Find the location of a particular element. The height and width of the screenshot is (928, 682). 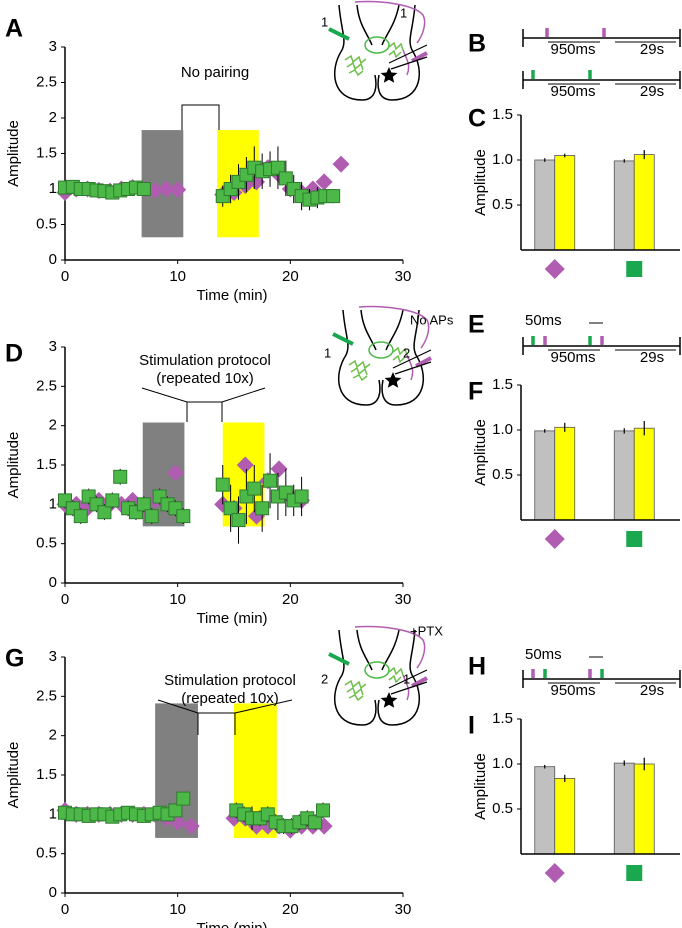

panel-label: H is located at coordinates (477, 667).